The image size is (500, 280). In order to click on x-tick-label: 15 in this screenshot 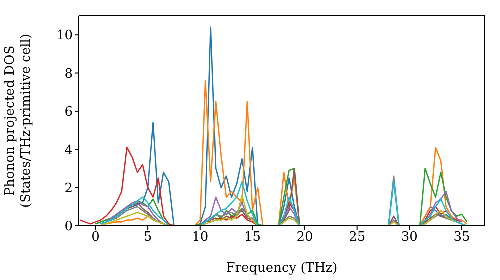, I will do `click(252, 238)`.